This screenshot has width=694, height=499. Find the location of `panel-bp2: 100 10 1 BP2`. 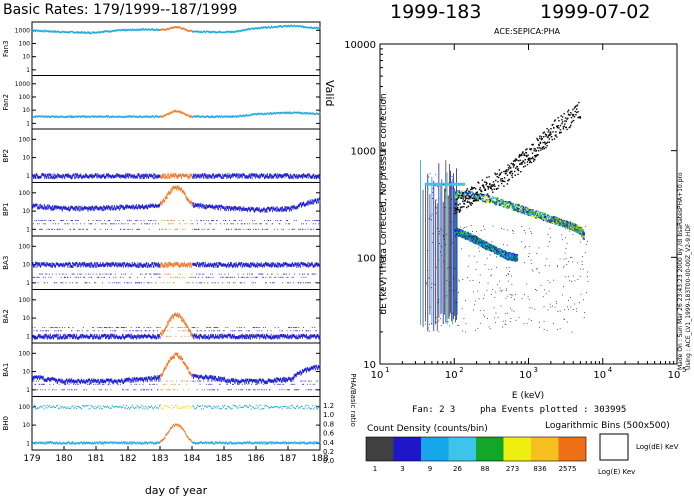

panel-bp2: 100 10 1 BP2 is located at coordinates (161, 155).